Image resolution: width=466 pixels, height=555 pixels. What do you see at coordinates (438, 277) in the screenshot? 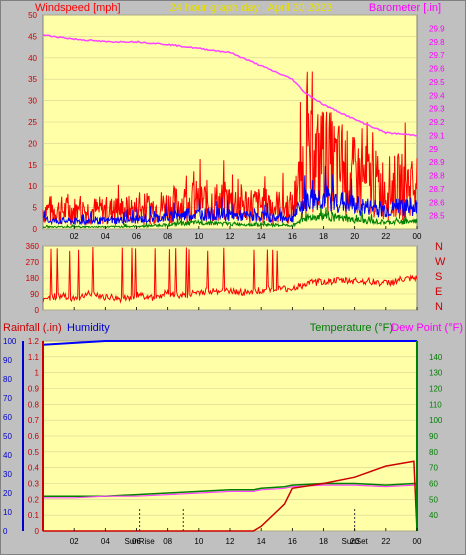
I see `compass-s: S` at bounding box center [438, 277].